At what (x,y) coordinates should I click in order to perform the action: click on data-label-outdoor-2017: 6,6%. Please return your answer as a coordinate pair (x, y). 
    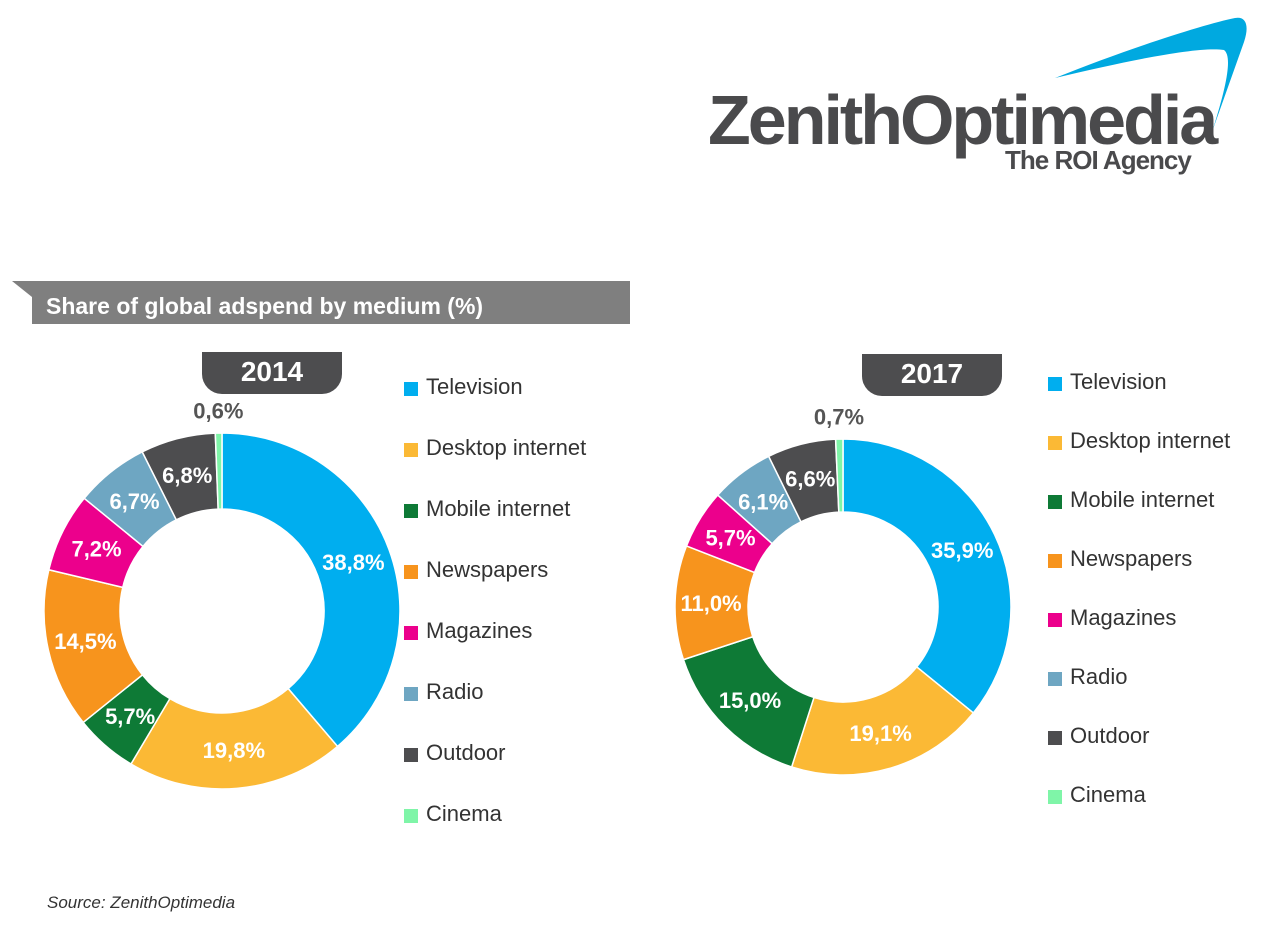
    Looking at the image, I should click on (810, 479).